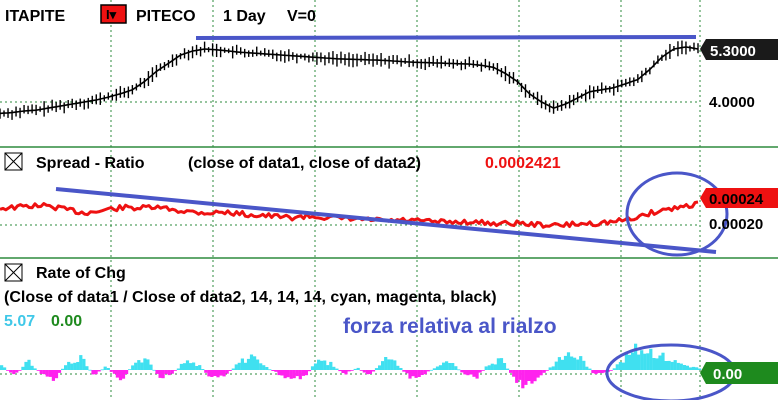 The height and width of the screenshot is (400, 778). What do you see at coordinates (35, 16) in the screenshot?
I see `symbol1-label: ITAPITE` at bounding box center [35, 16].